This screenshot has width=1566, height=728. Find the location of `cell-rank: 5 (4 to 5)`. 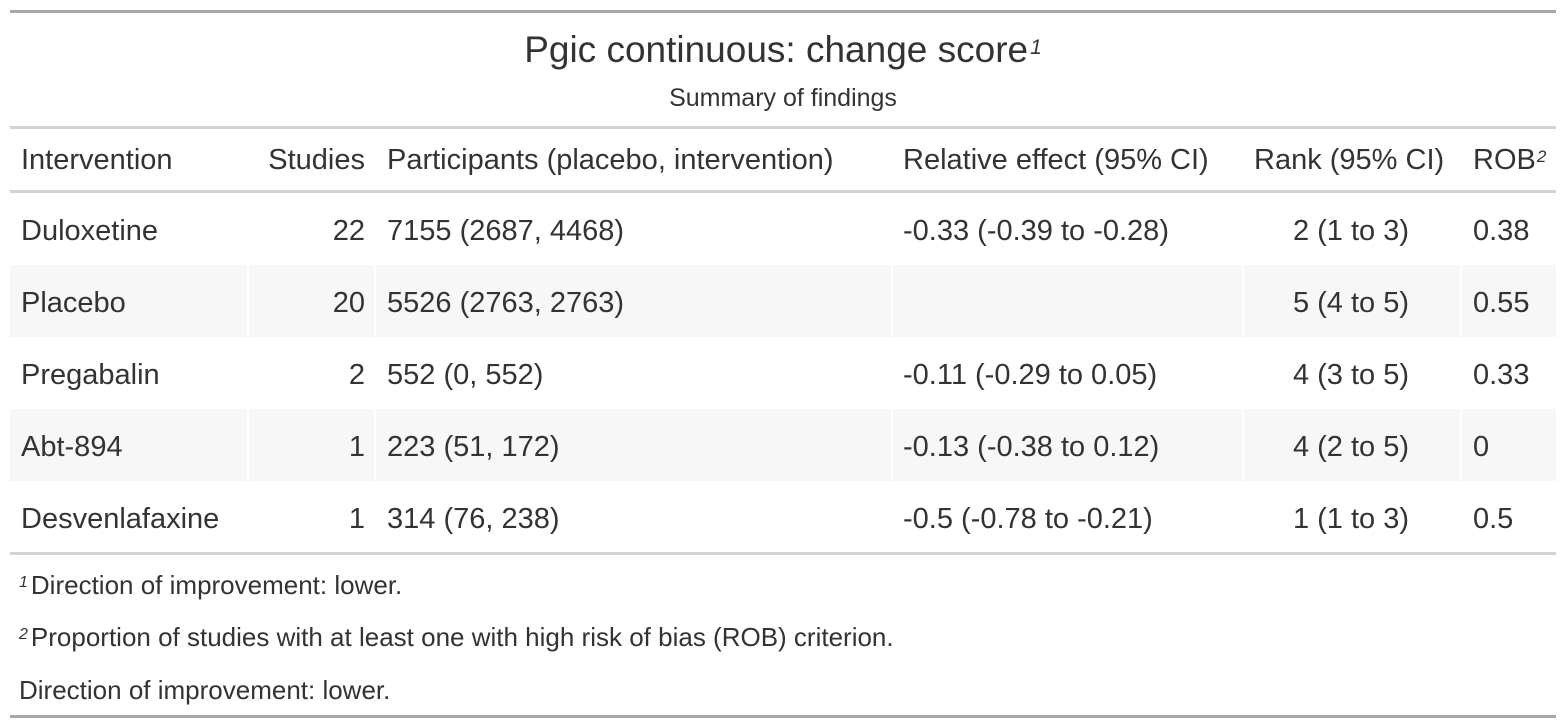

cell-rank: 5 (4 to 5) is located at coordinates (1351, 303).